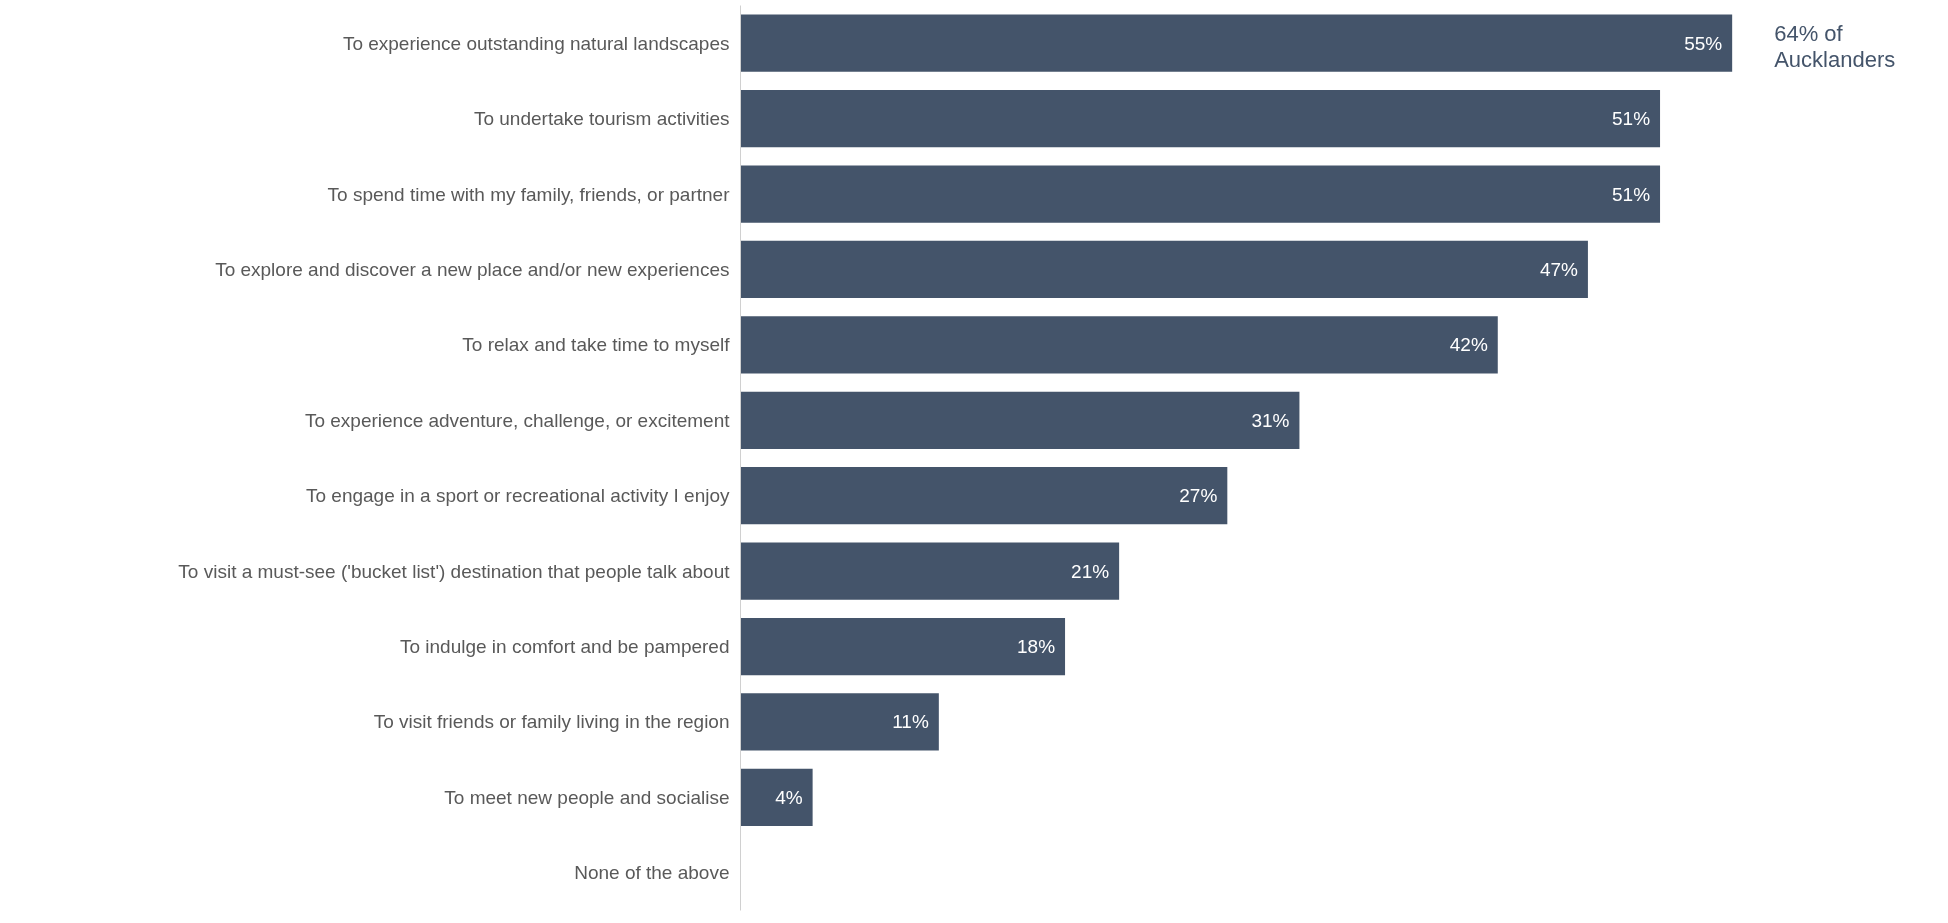 This screenshot has width=1948, height=923. What do you see at coordinates (536, 43) in the screenshot?
I see `y-tick-label: To experience outstanding natural landscapes` at bounding box center [536, 43].